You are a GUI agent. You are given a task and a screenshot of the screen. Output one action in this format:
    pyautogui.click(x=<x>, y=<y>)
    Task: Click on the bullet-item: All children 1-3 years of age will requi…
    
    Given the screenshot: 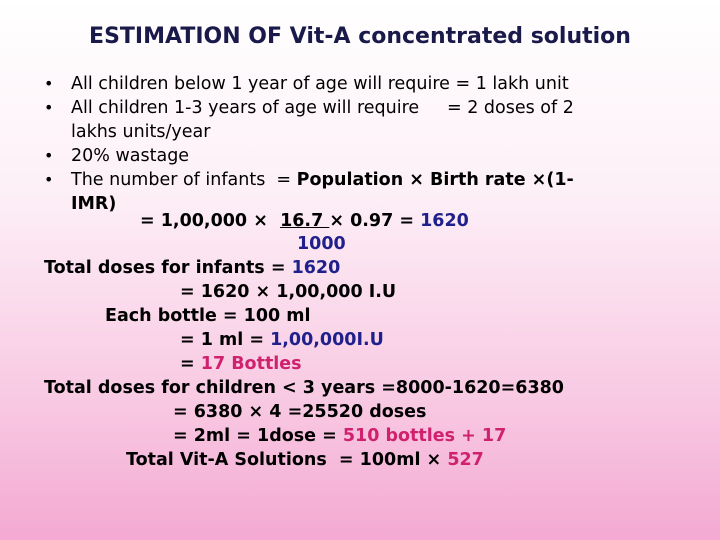 What is the action you would take?
    pyautogui.click(x=364, y=120)
    